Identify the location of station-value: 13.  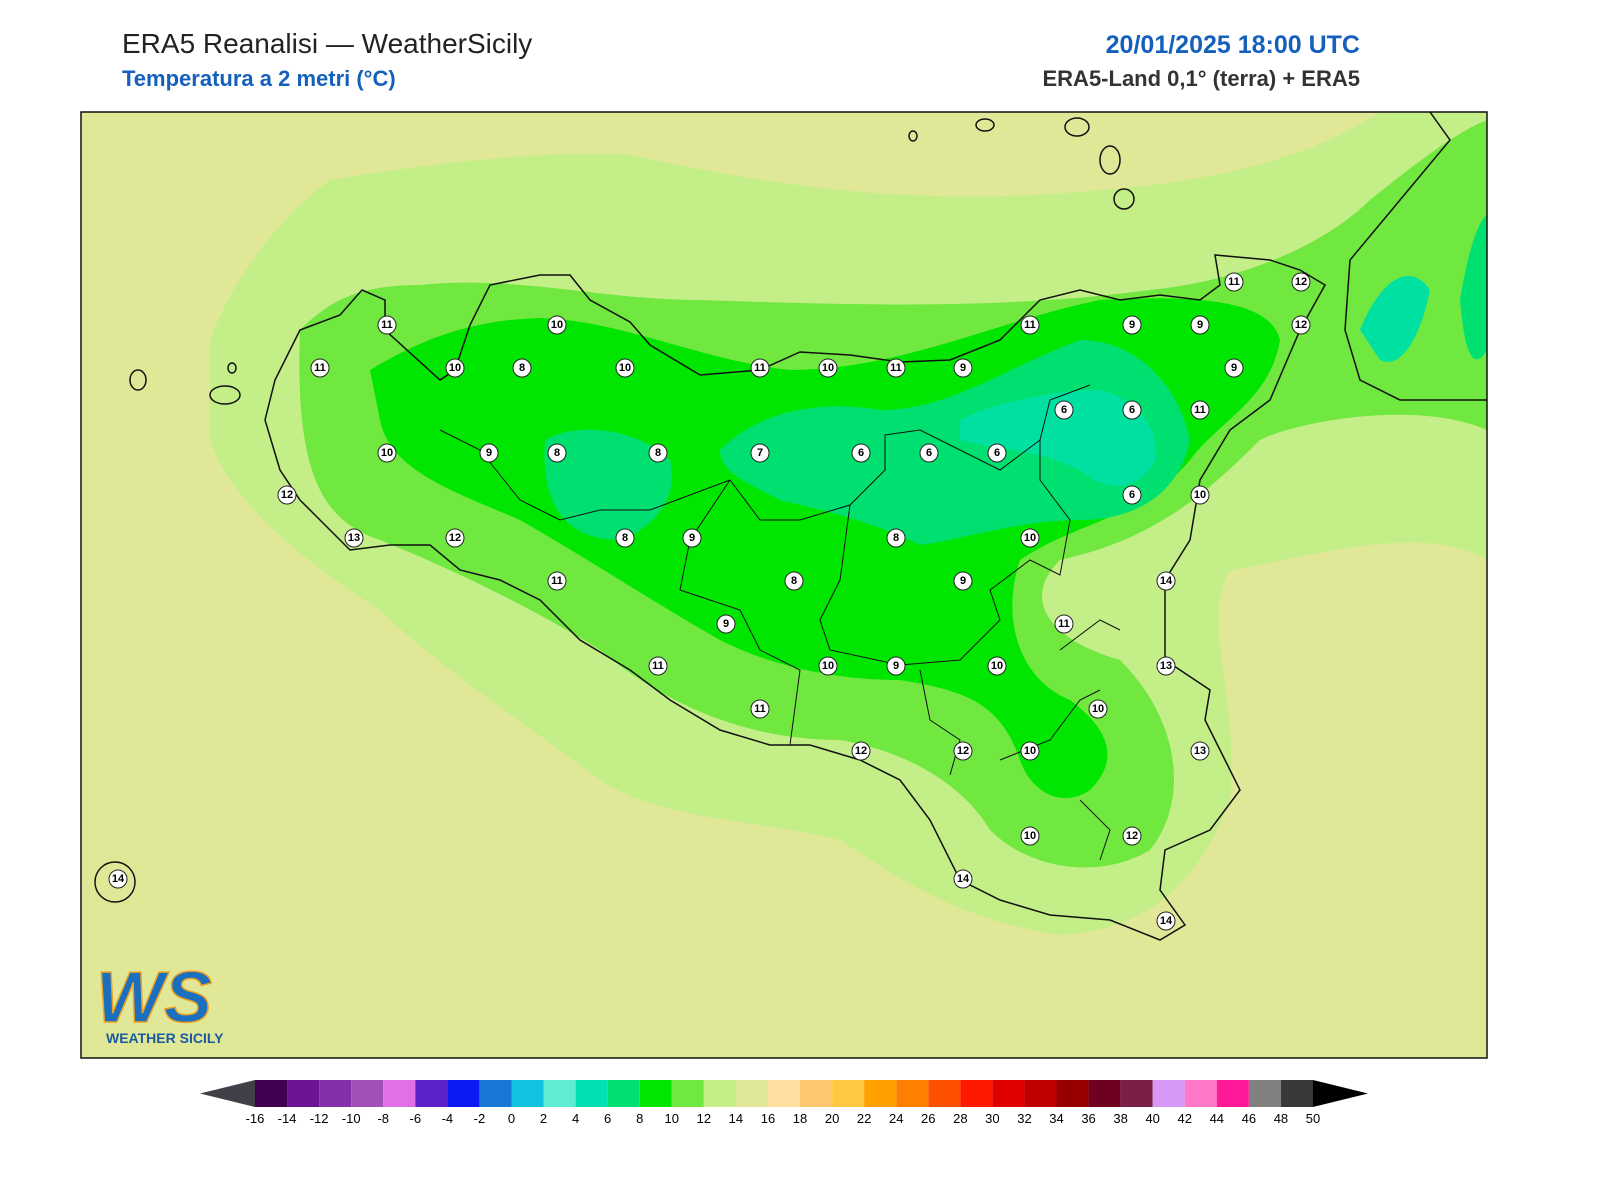
(354, 538).